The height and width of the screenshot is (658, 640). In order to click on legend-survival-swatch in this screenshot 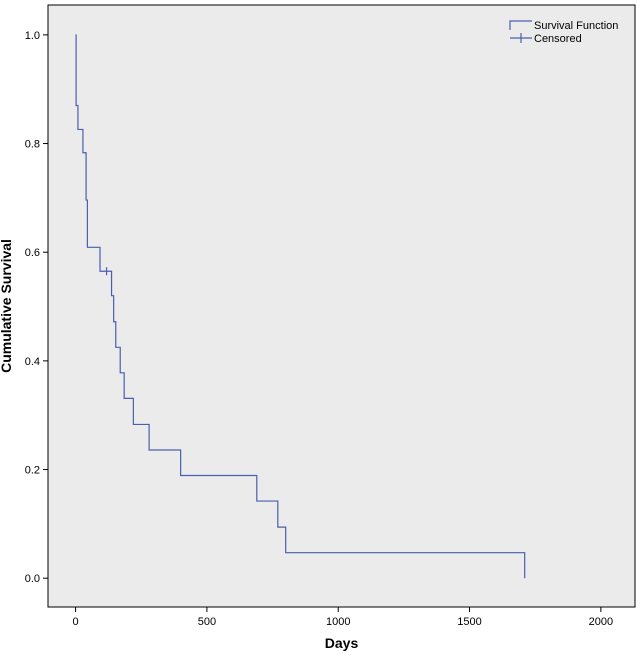, I will do `click(520, 25)`.